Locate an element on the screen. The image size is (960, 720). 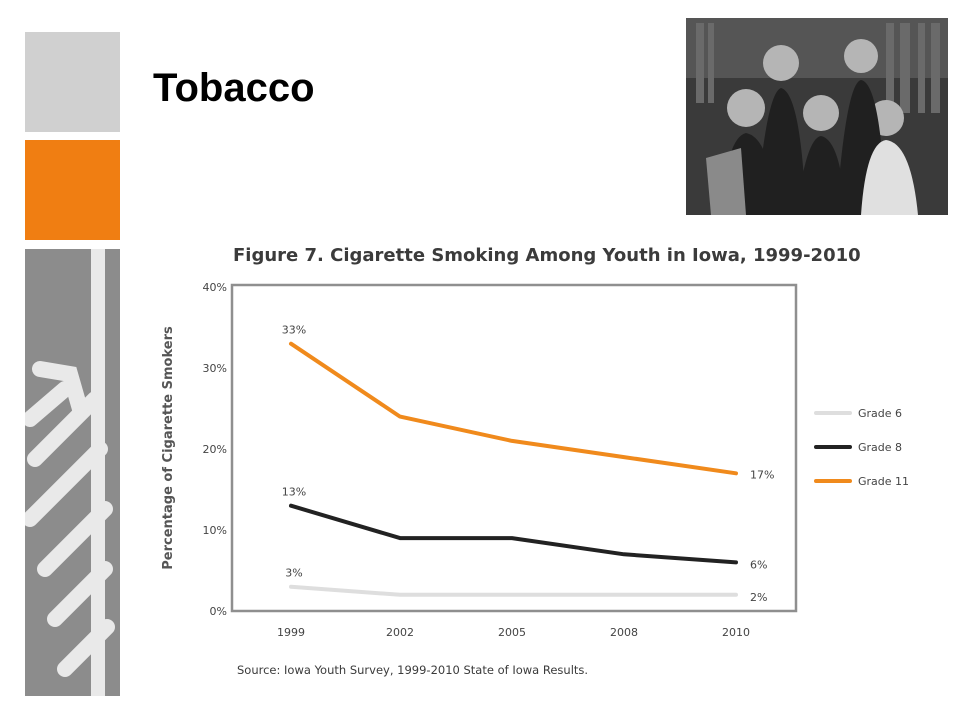
y-axis-label: Percentage of Cigarette Smokers is located at coordinates (168, 448).